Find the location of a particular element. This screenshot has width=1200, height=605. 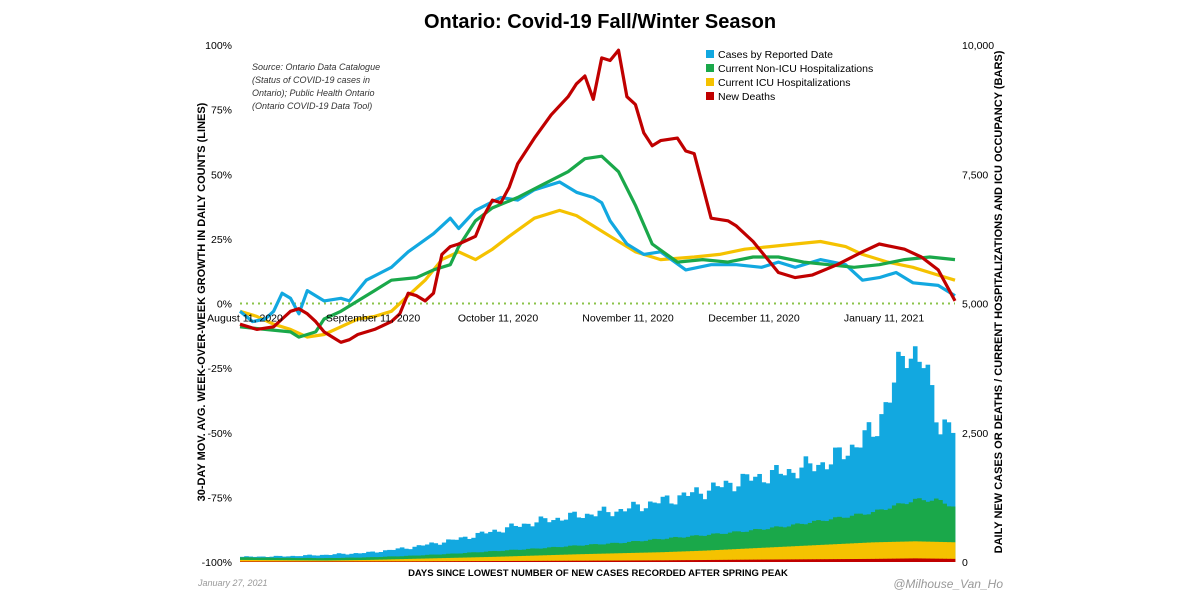

legend-swatch is located at coordinates (710, 82).